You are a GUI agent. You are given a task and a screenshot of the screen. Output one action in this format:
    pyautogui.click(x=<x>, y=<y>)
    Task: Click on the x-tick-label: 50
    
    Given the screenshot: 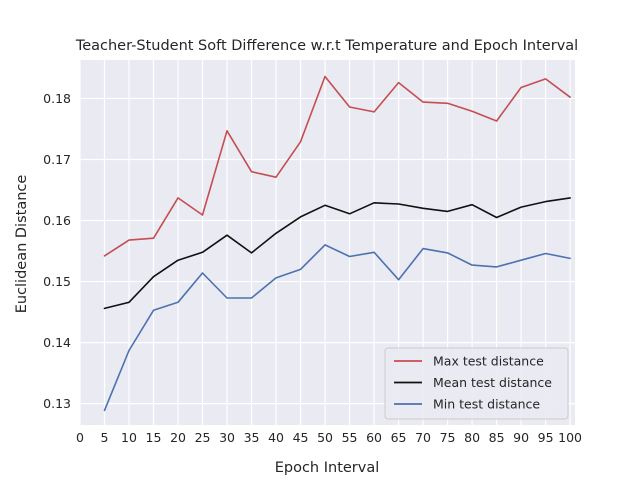 What is the action you would take?
    pyautogui.click(x=325, y=437)
    